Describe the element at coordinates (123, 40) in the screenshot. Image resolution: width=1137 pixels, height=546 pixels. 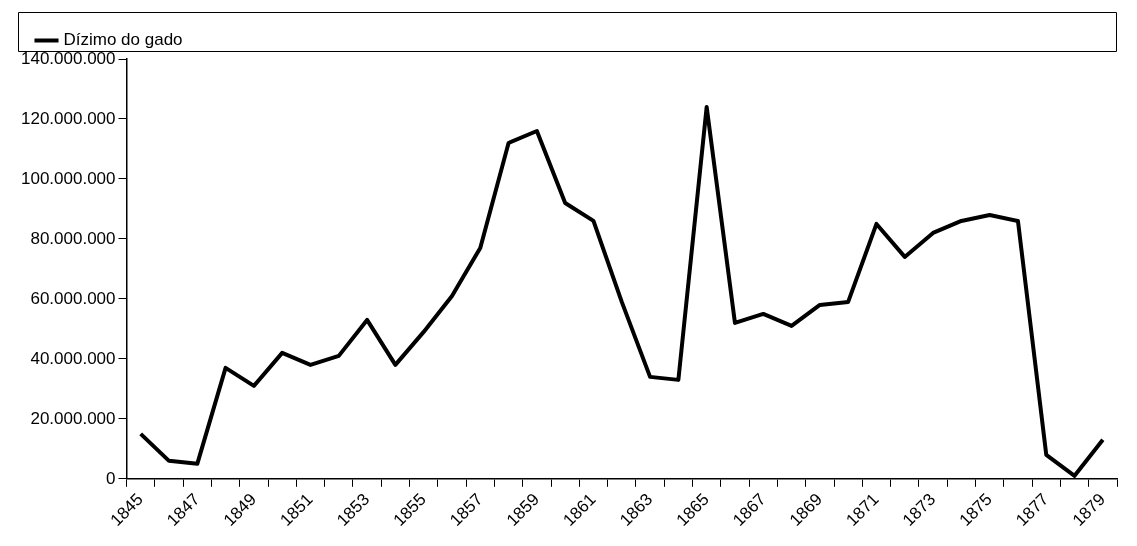
I see `legend-label: Dízimo do gado` at that location.